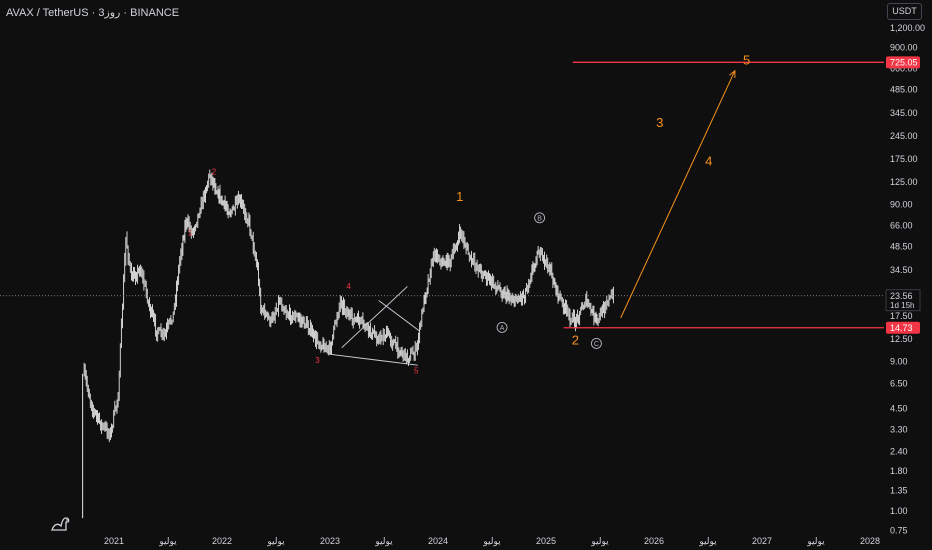 The width and height of the screenshot is (932, 550). I want to click on wave-label-orange: 2, so click(575, 340).